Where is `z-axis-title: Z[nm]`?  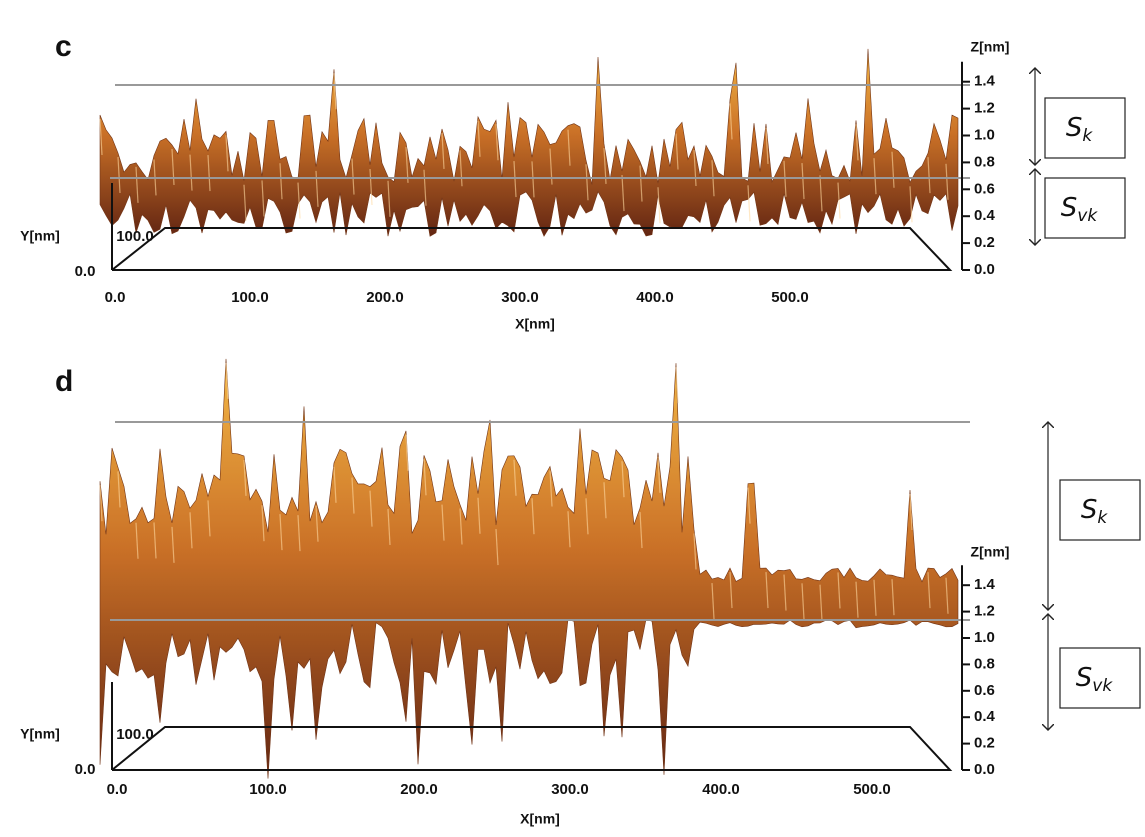
z-axis-title: Z[nm] is located at coordinates (990, 552).